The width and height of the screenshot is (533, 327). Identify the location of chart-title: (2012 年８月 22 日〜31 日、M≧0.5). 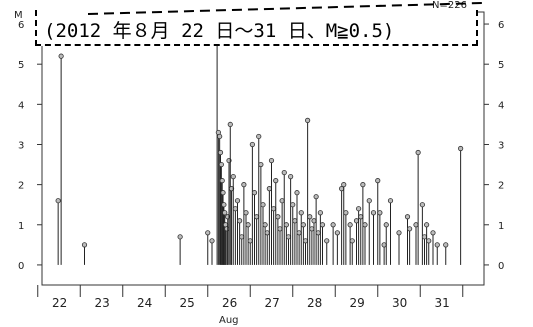
(219, 31).